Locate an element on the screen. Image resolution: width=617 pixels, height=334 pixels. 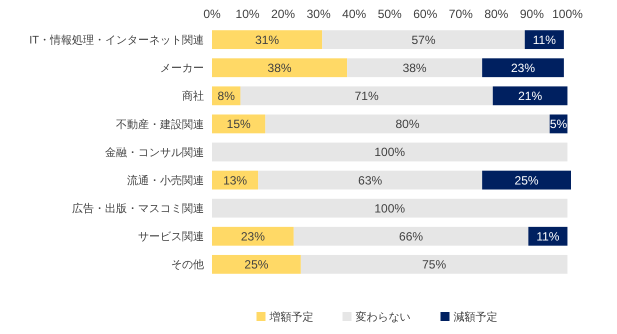
data-label: 15% is located at coordinates (238, 124).